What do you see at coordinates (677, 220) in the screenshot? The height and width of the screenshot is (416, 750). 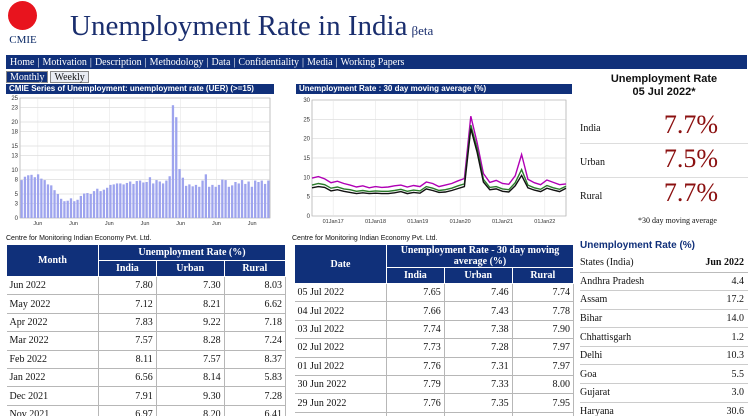 I see `moving-average-note: *30 day moving average` at bounding box center [677, 220].